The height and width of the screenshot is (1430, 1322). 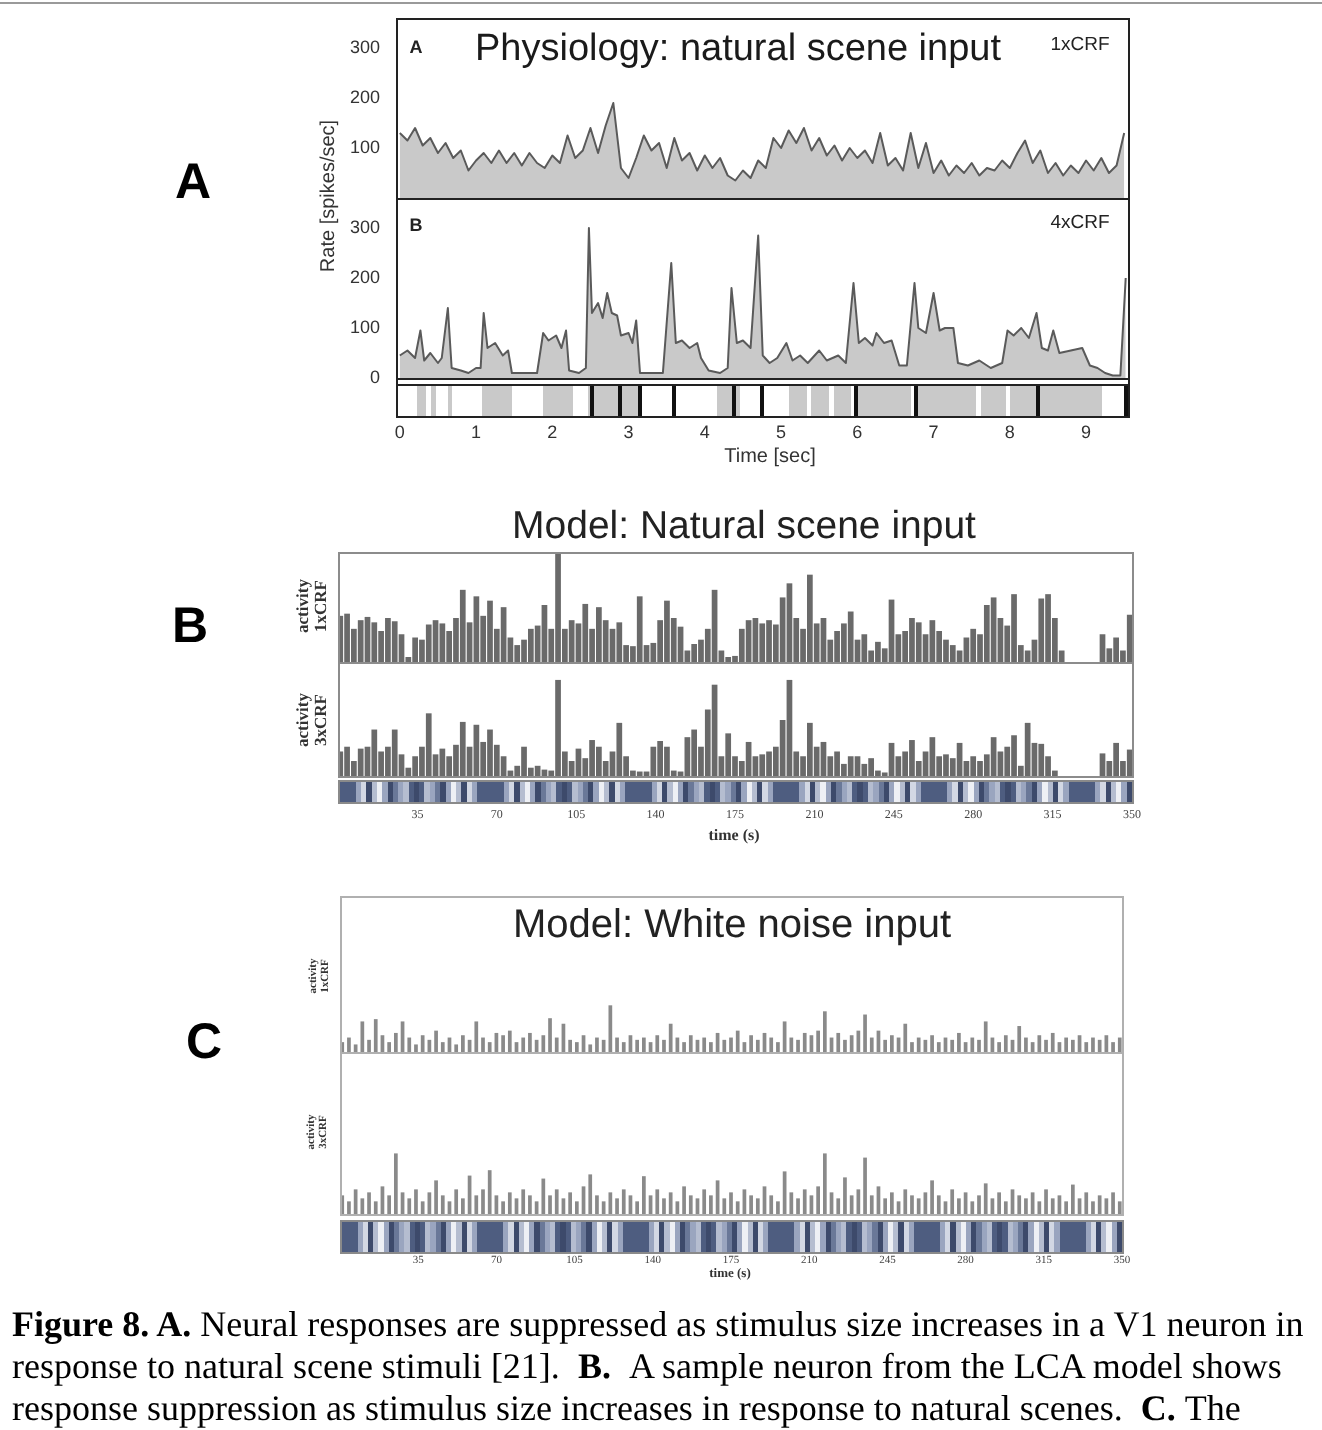 I want to click on x-tick-label: 7, so click(x=933, y=431).